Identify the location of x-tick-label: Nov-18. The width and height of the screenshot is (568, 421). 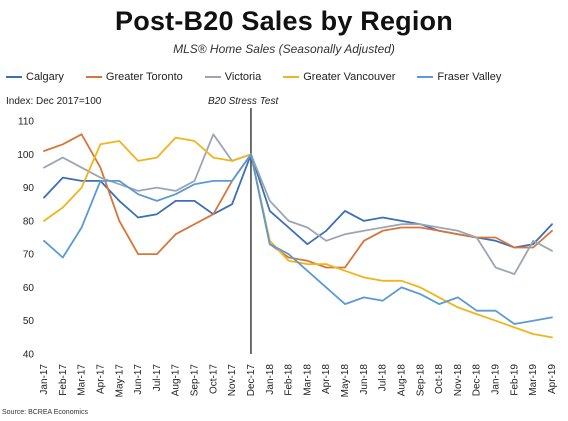
(458, 380).